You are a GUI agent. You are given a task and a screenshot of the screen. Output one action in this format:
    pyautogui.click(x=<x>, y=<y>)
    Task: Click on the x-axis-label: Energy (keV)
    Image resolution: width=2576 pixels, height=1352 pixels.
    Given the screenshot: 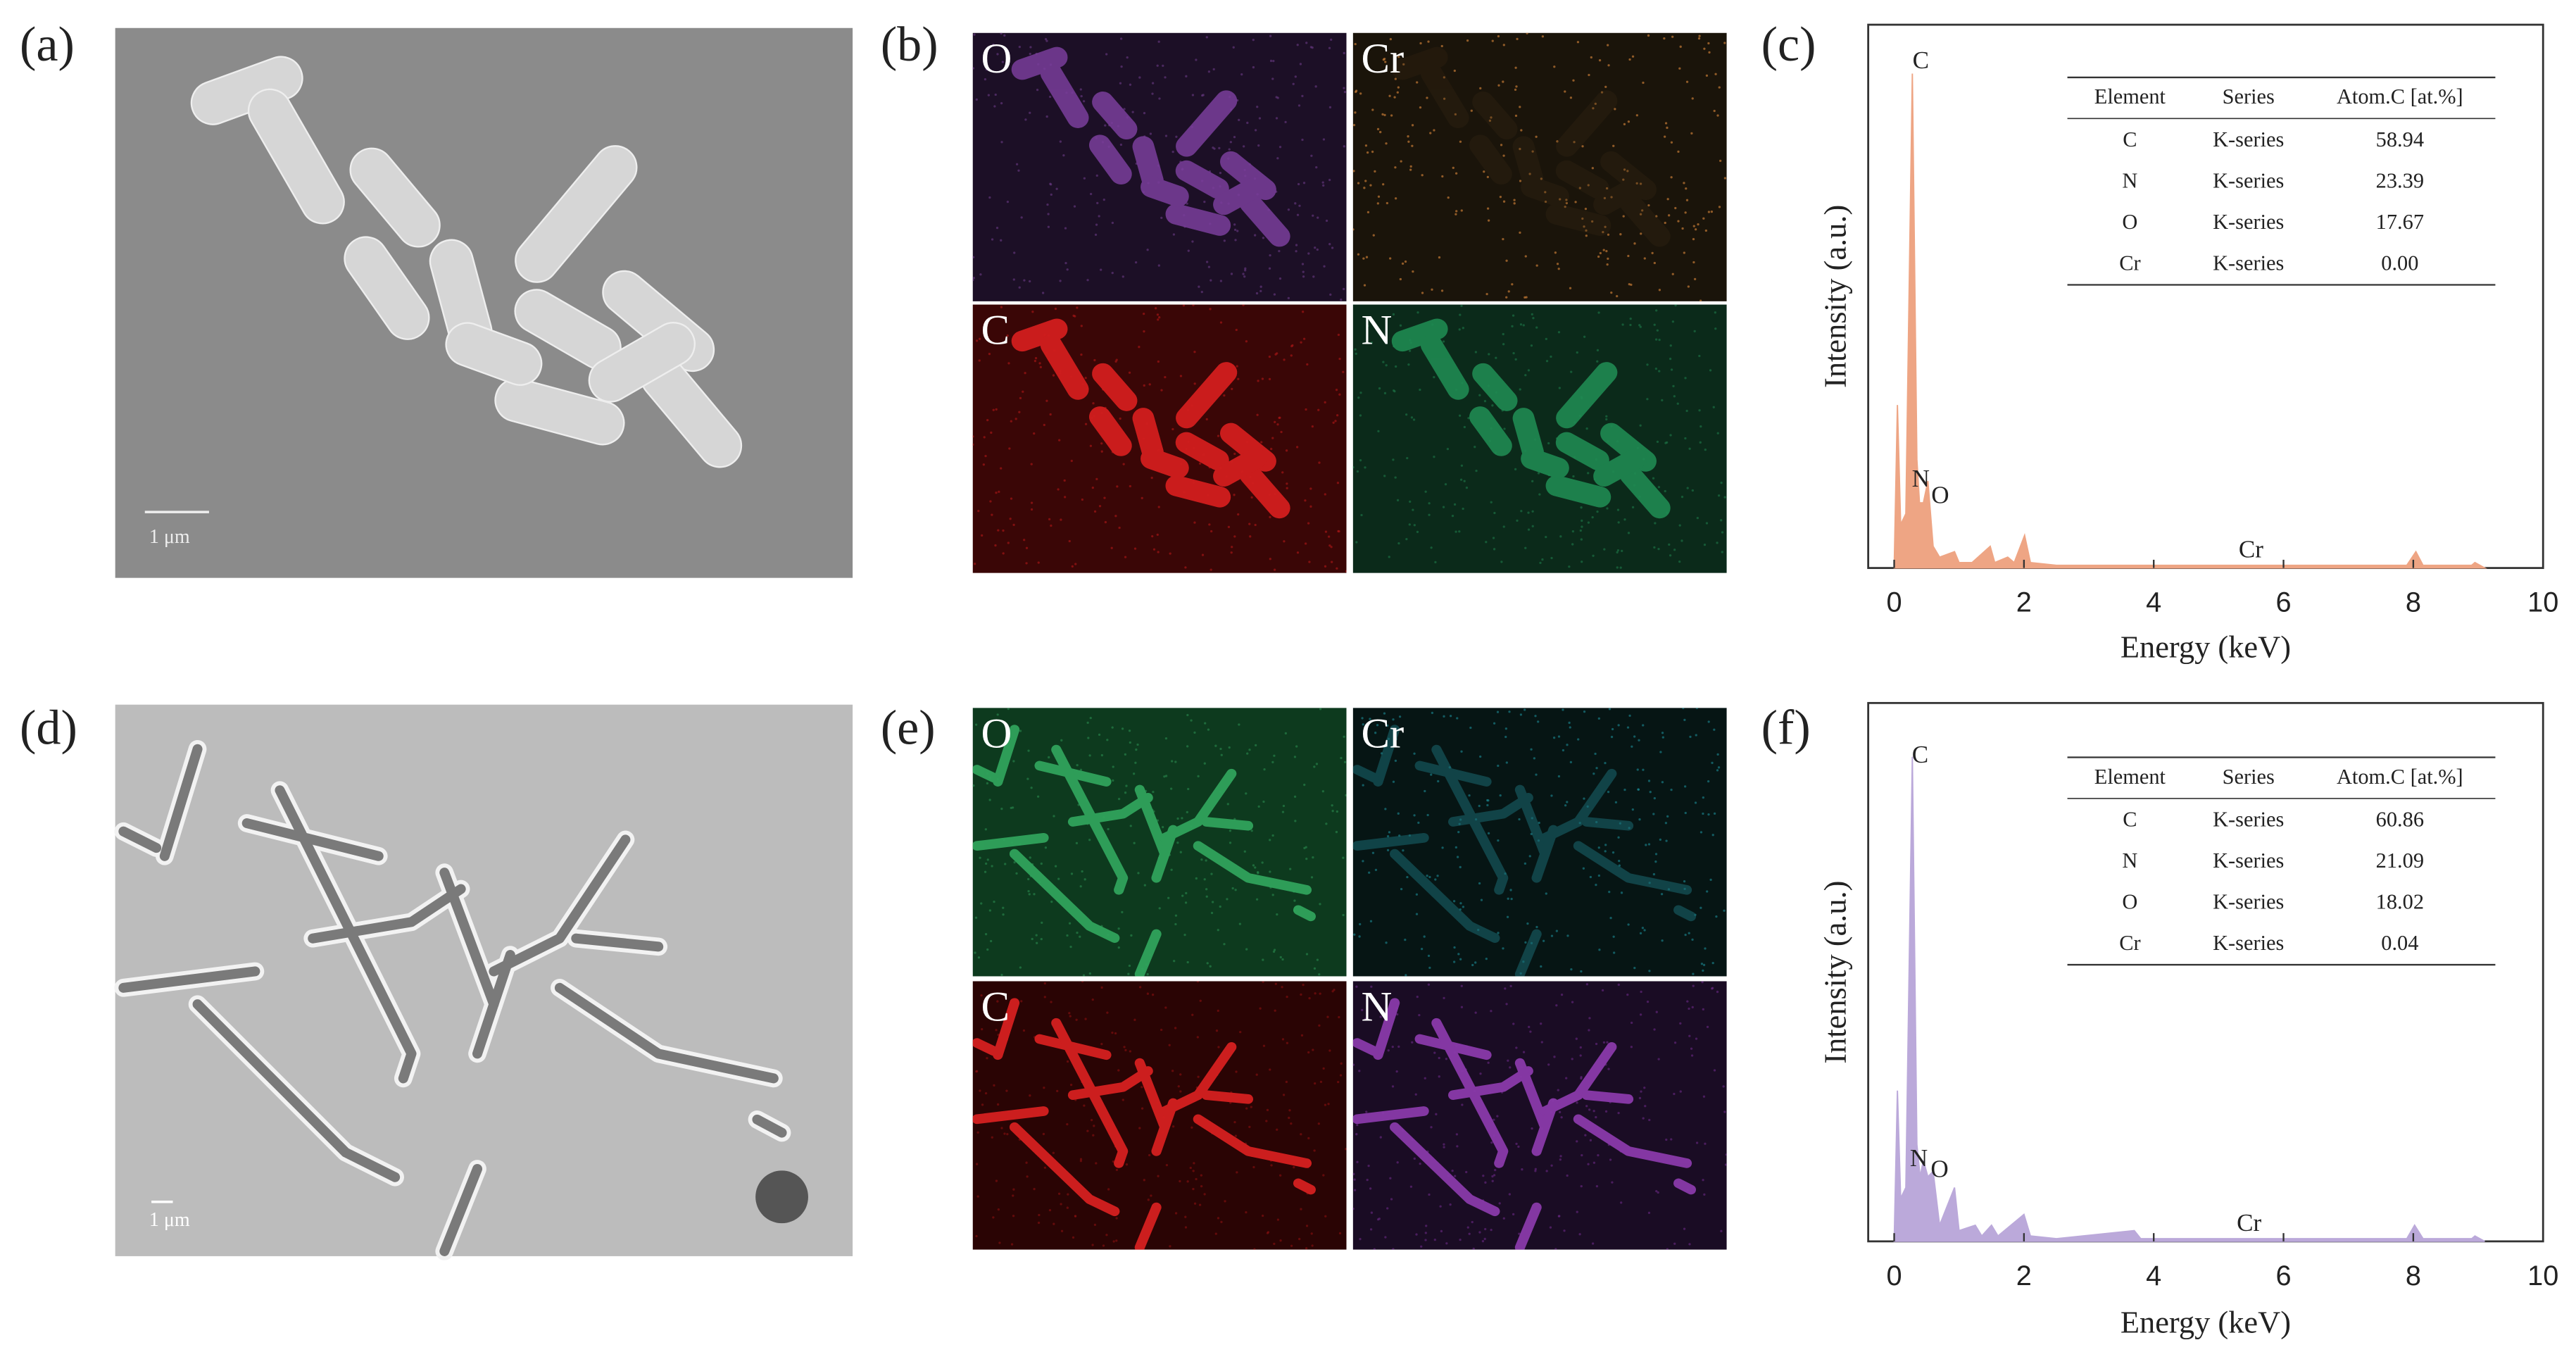 What is the action you would take?
    pyautogui.click(x=2206, y=1321)
    